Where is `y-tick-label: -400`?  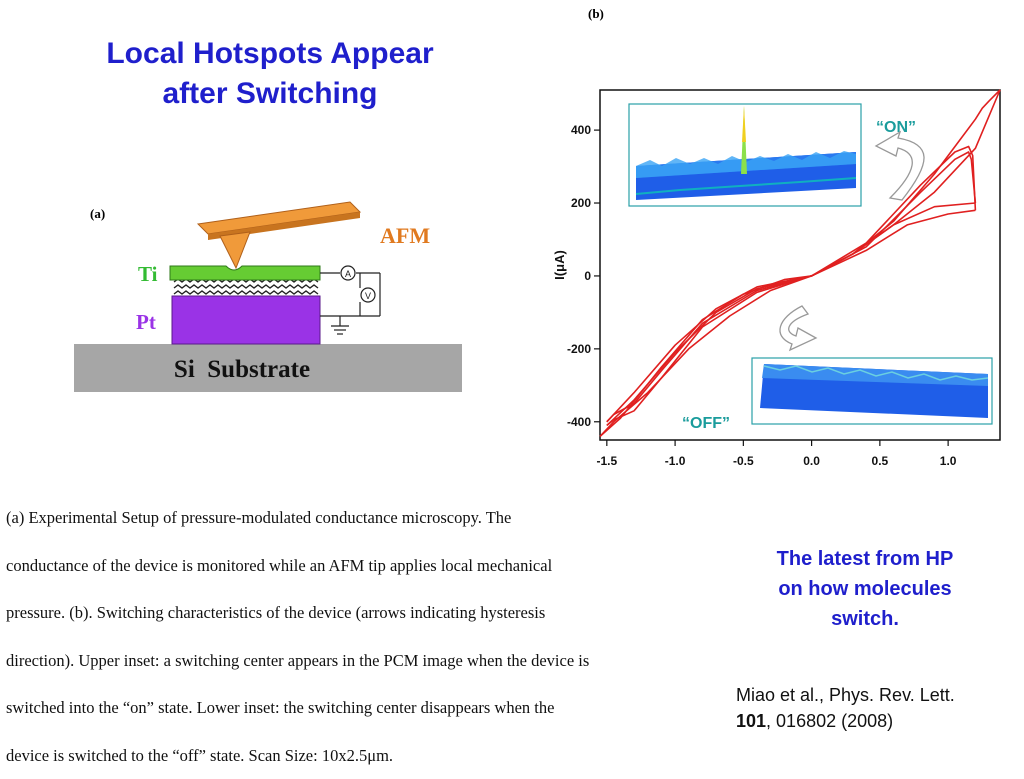
y-tick-label: -400 is located at coordinates (579, 422).